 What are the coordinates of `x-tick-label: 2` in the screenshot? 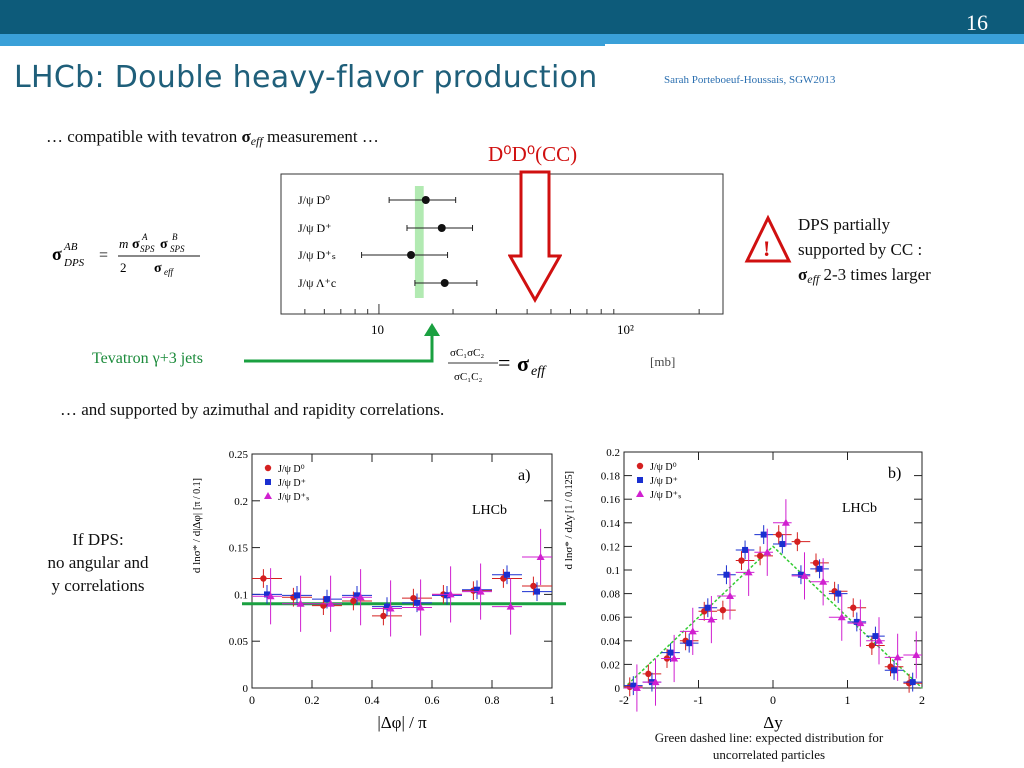 It's located at (922, 700).